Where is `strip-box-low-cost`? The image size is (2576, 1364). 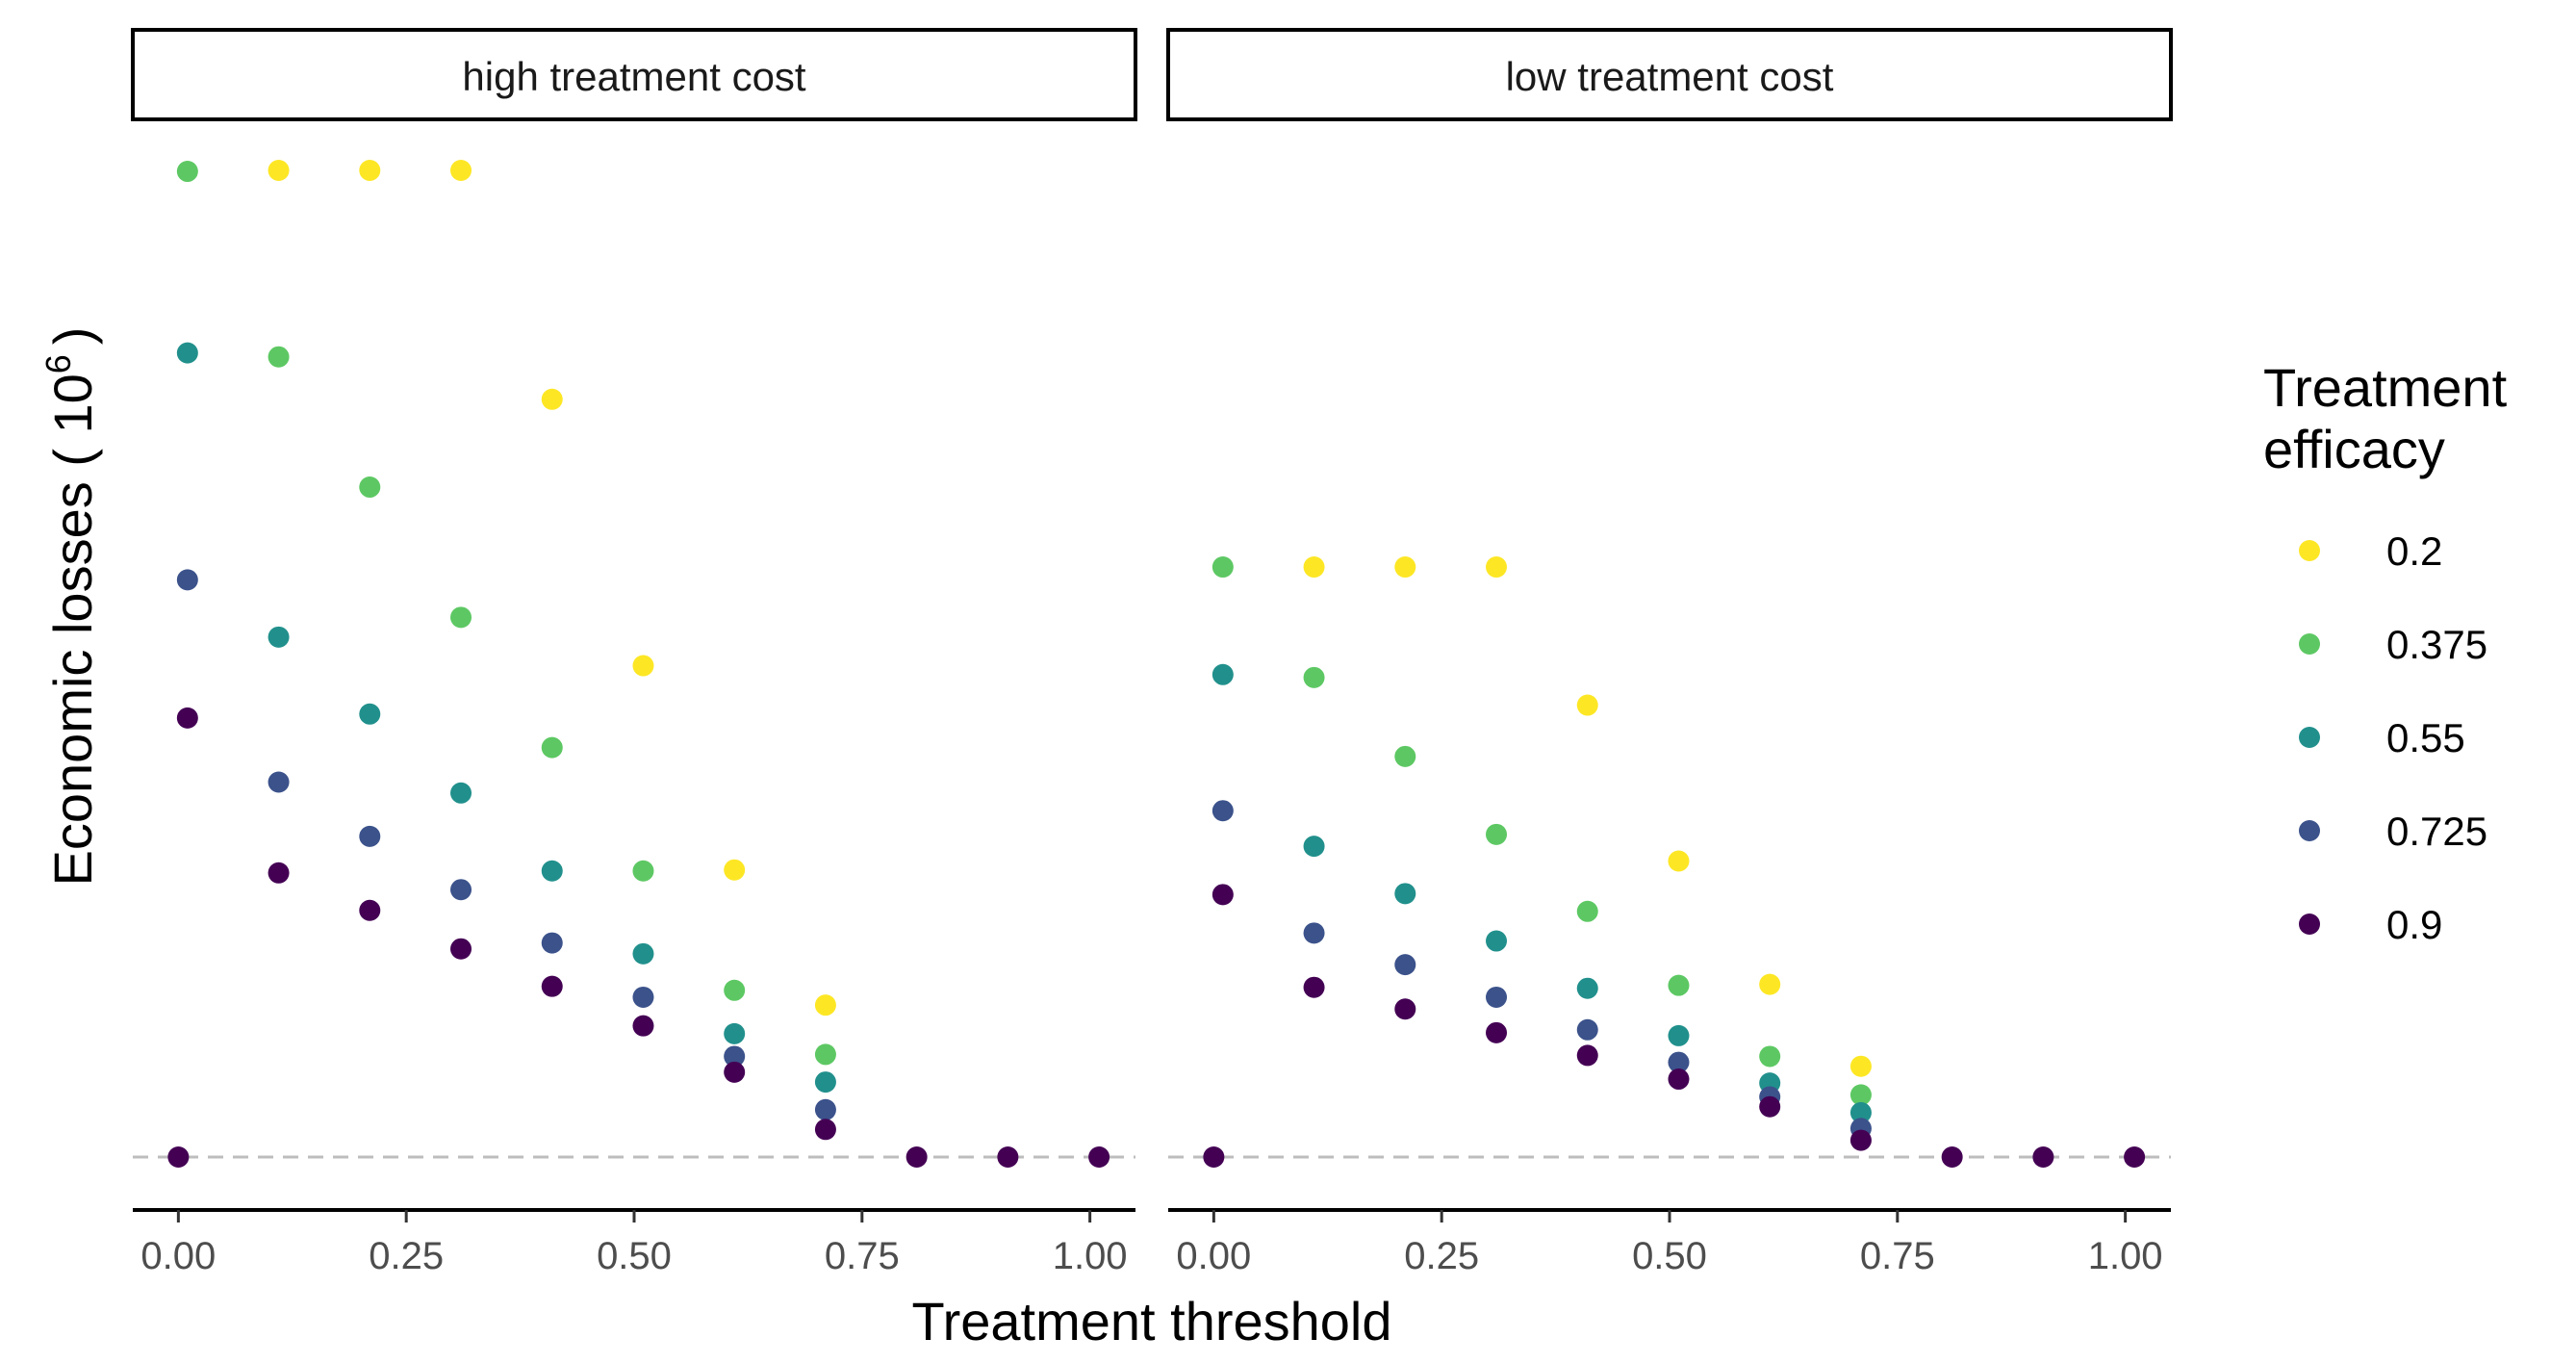 strip-box-low-cost is located at coordinates (1669, 74).